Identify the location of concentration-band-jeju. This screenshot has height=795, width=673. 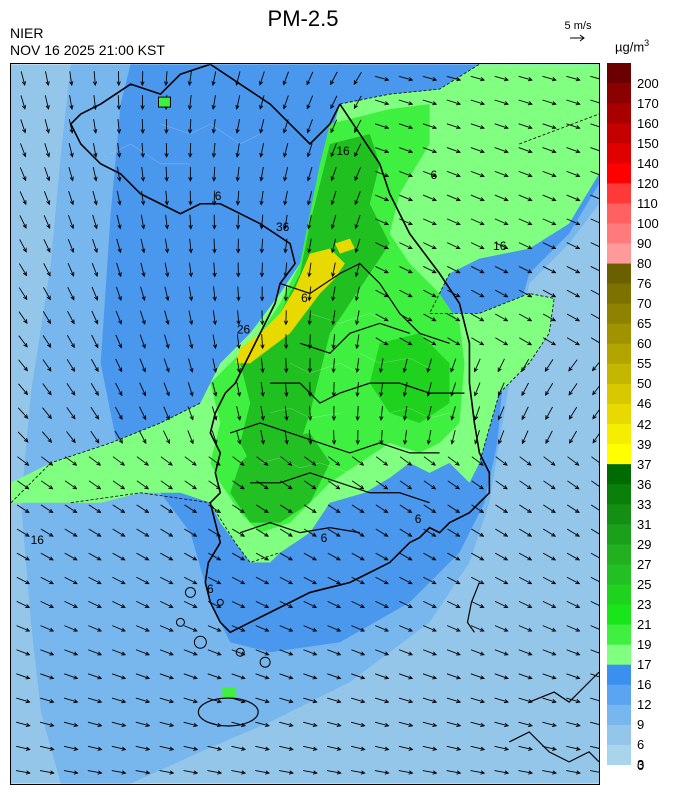
(229, 692).